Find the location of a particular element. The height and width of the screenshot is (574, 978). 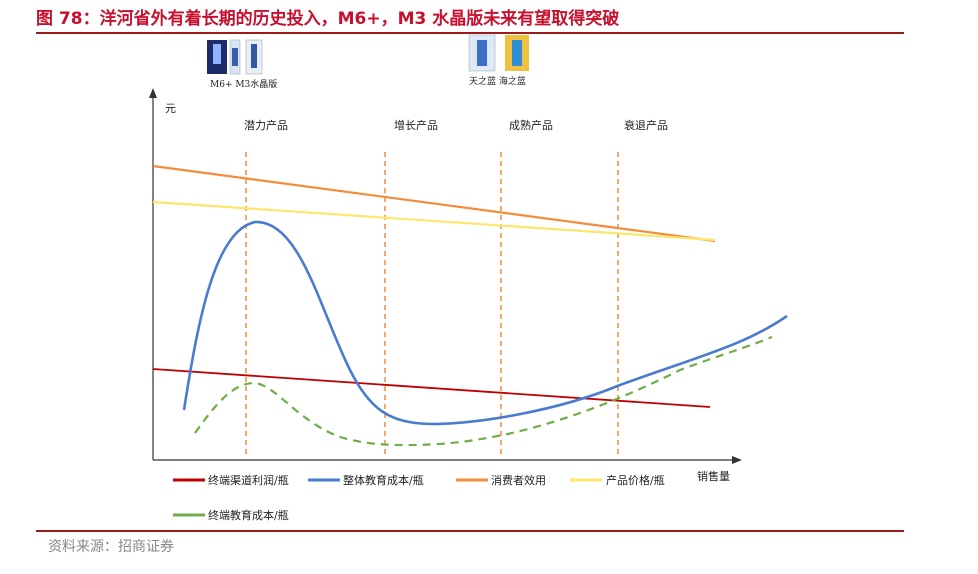

legend-label-overall-cost: 整体教育成本/瓶 is located at coordinates (383, 480).